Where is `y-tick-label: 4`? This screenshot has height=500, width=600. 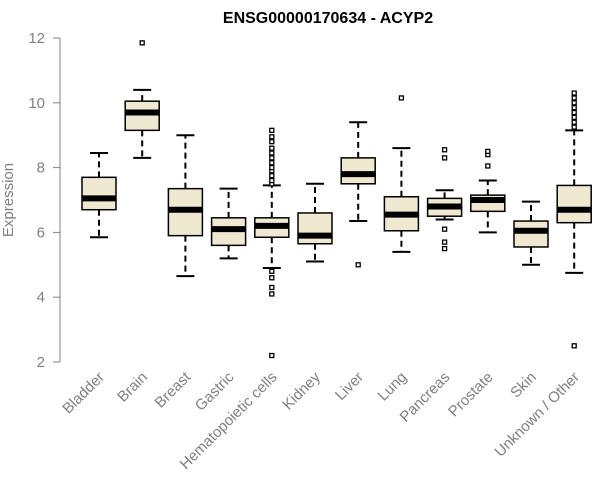 y-tick-label: 4 is located at coordinates (41, 297).